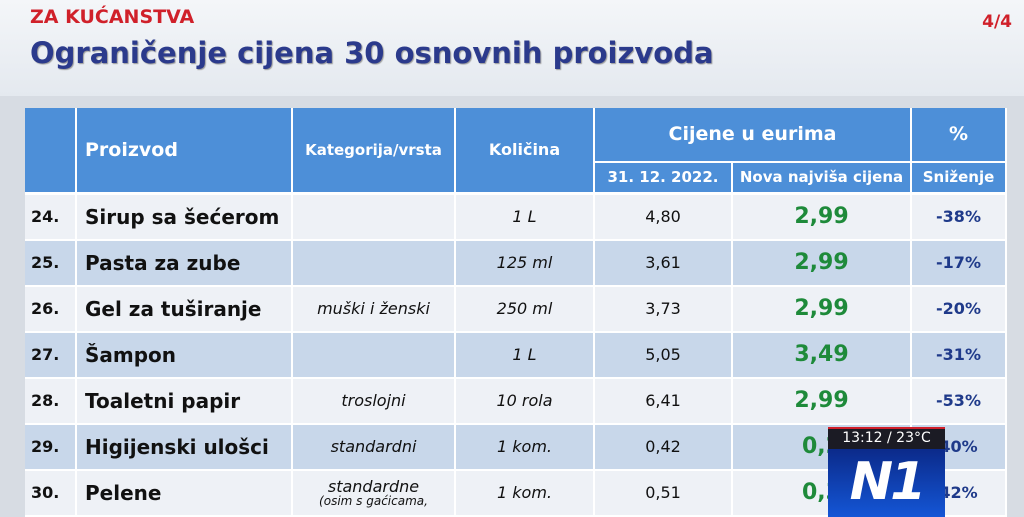 The height and width of the screenshot is (517, 1024). I want to click on product-name: Šampon, so click(185, 356).